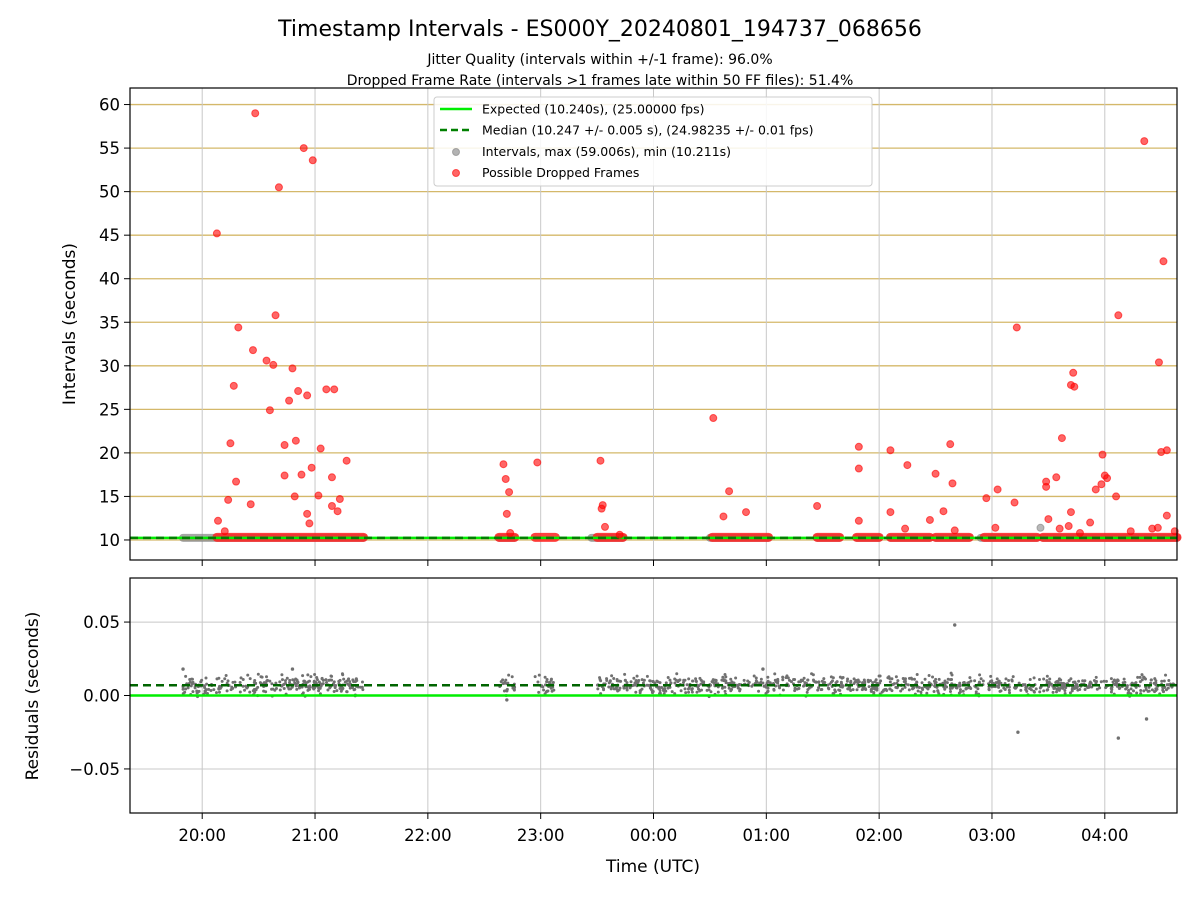  What do you see at coordinates (653, 681) in the screenshot?
I see `residuals-marks` at bounding box center [653, 681].